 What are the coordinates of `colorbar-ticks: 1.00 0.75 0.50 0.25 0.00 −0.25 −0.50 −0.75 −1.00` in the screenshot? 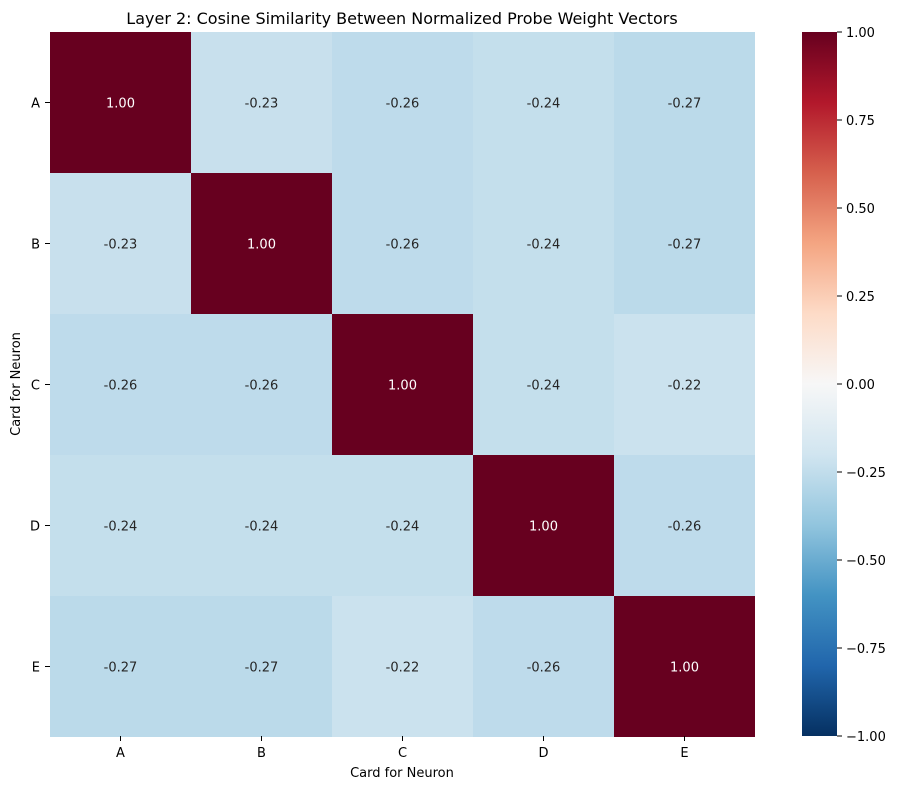 It's located at (861, 385).